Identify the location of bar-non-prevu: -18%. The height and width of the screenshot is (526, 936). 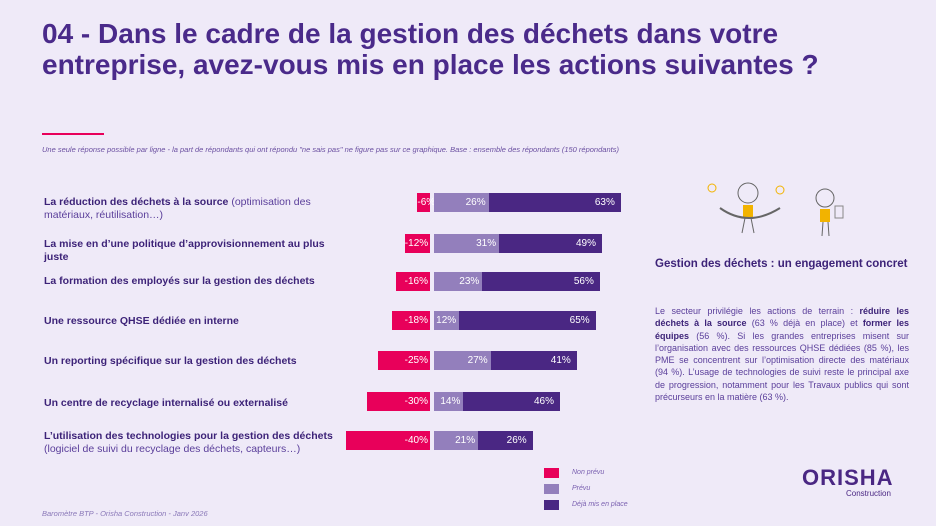
(411, 320).